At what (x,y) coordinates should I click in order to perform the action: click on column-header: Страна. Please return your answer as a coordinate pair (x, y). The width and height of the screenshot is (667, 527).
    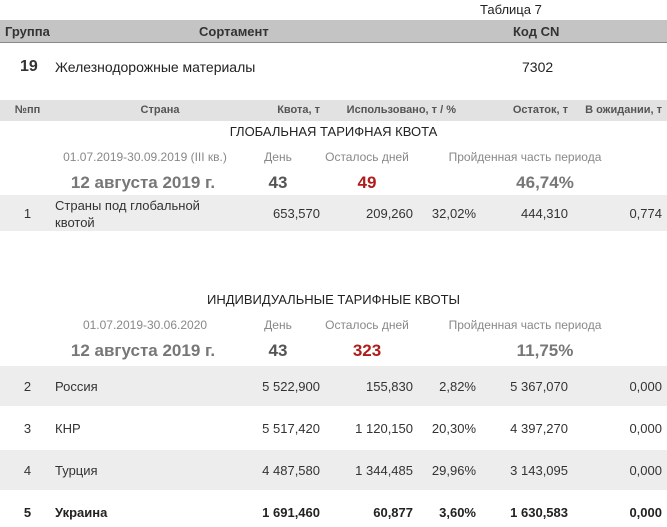
    Looking at the image, I should click on (160, 110).